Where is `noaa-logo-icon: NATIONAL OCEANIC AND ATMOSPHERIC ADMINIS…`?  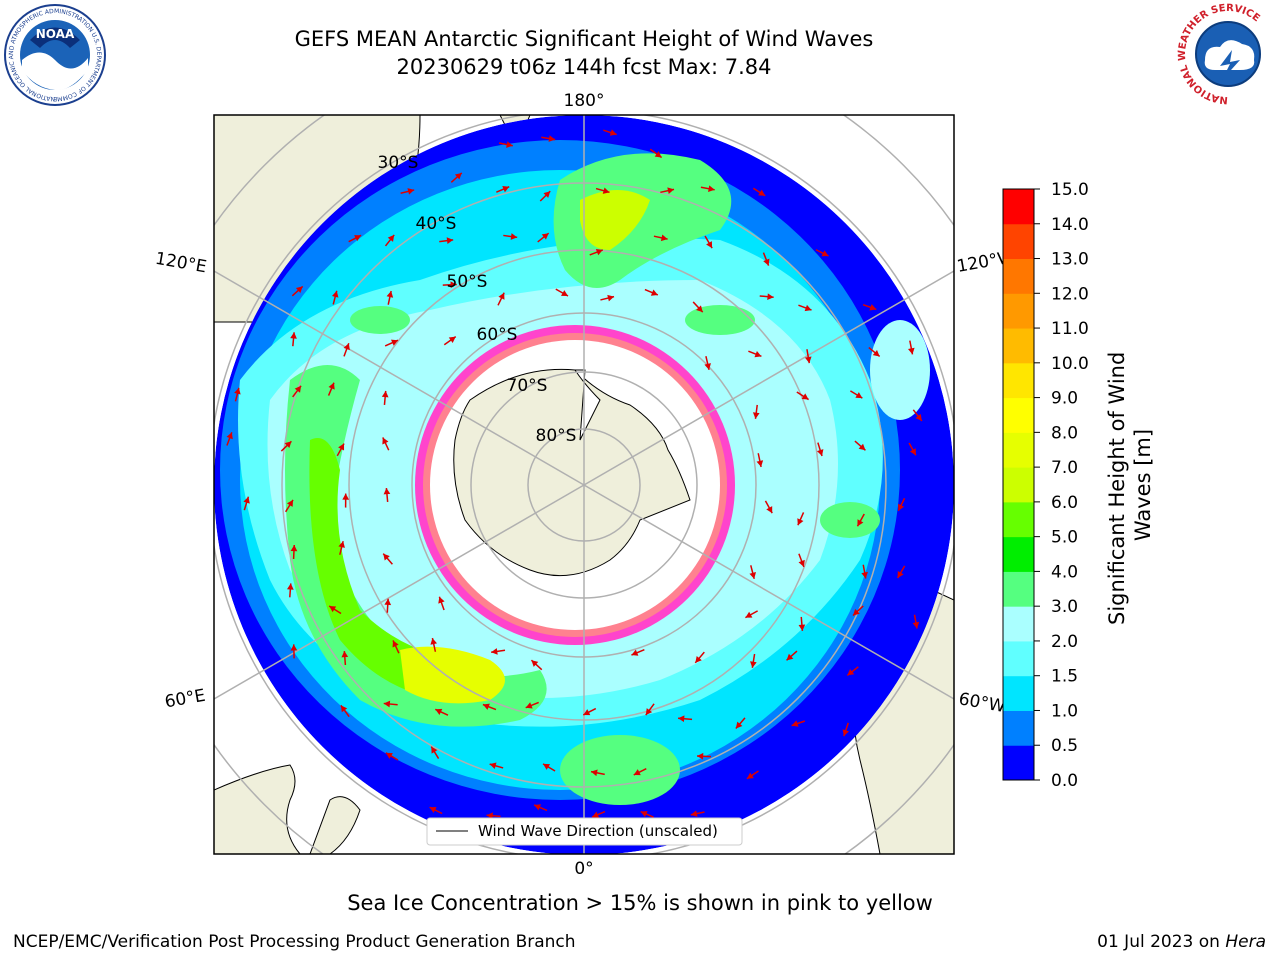 noaa-logo-icon: NATIONAL OCEANIC AND ATMOSPHERIC ADMINIS… is located at coordinates (53, 53).